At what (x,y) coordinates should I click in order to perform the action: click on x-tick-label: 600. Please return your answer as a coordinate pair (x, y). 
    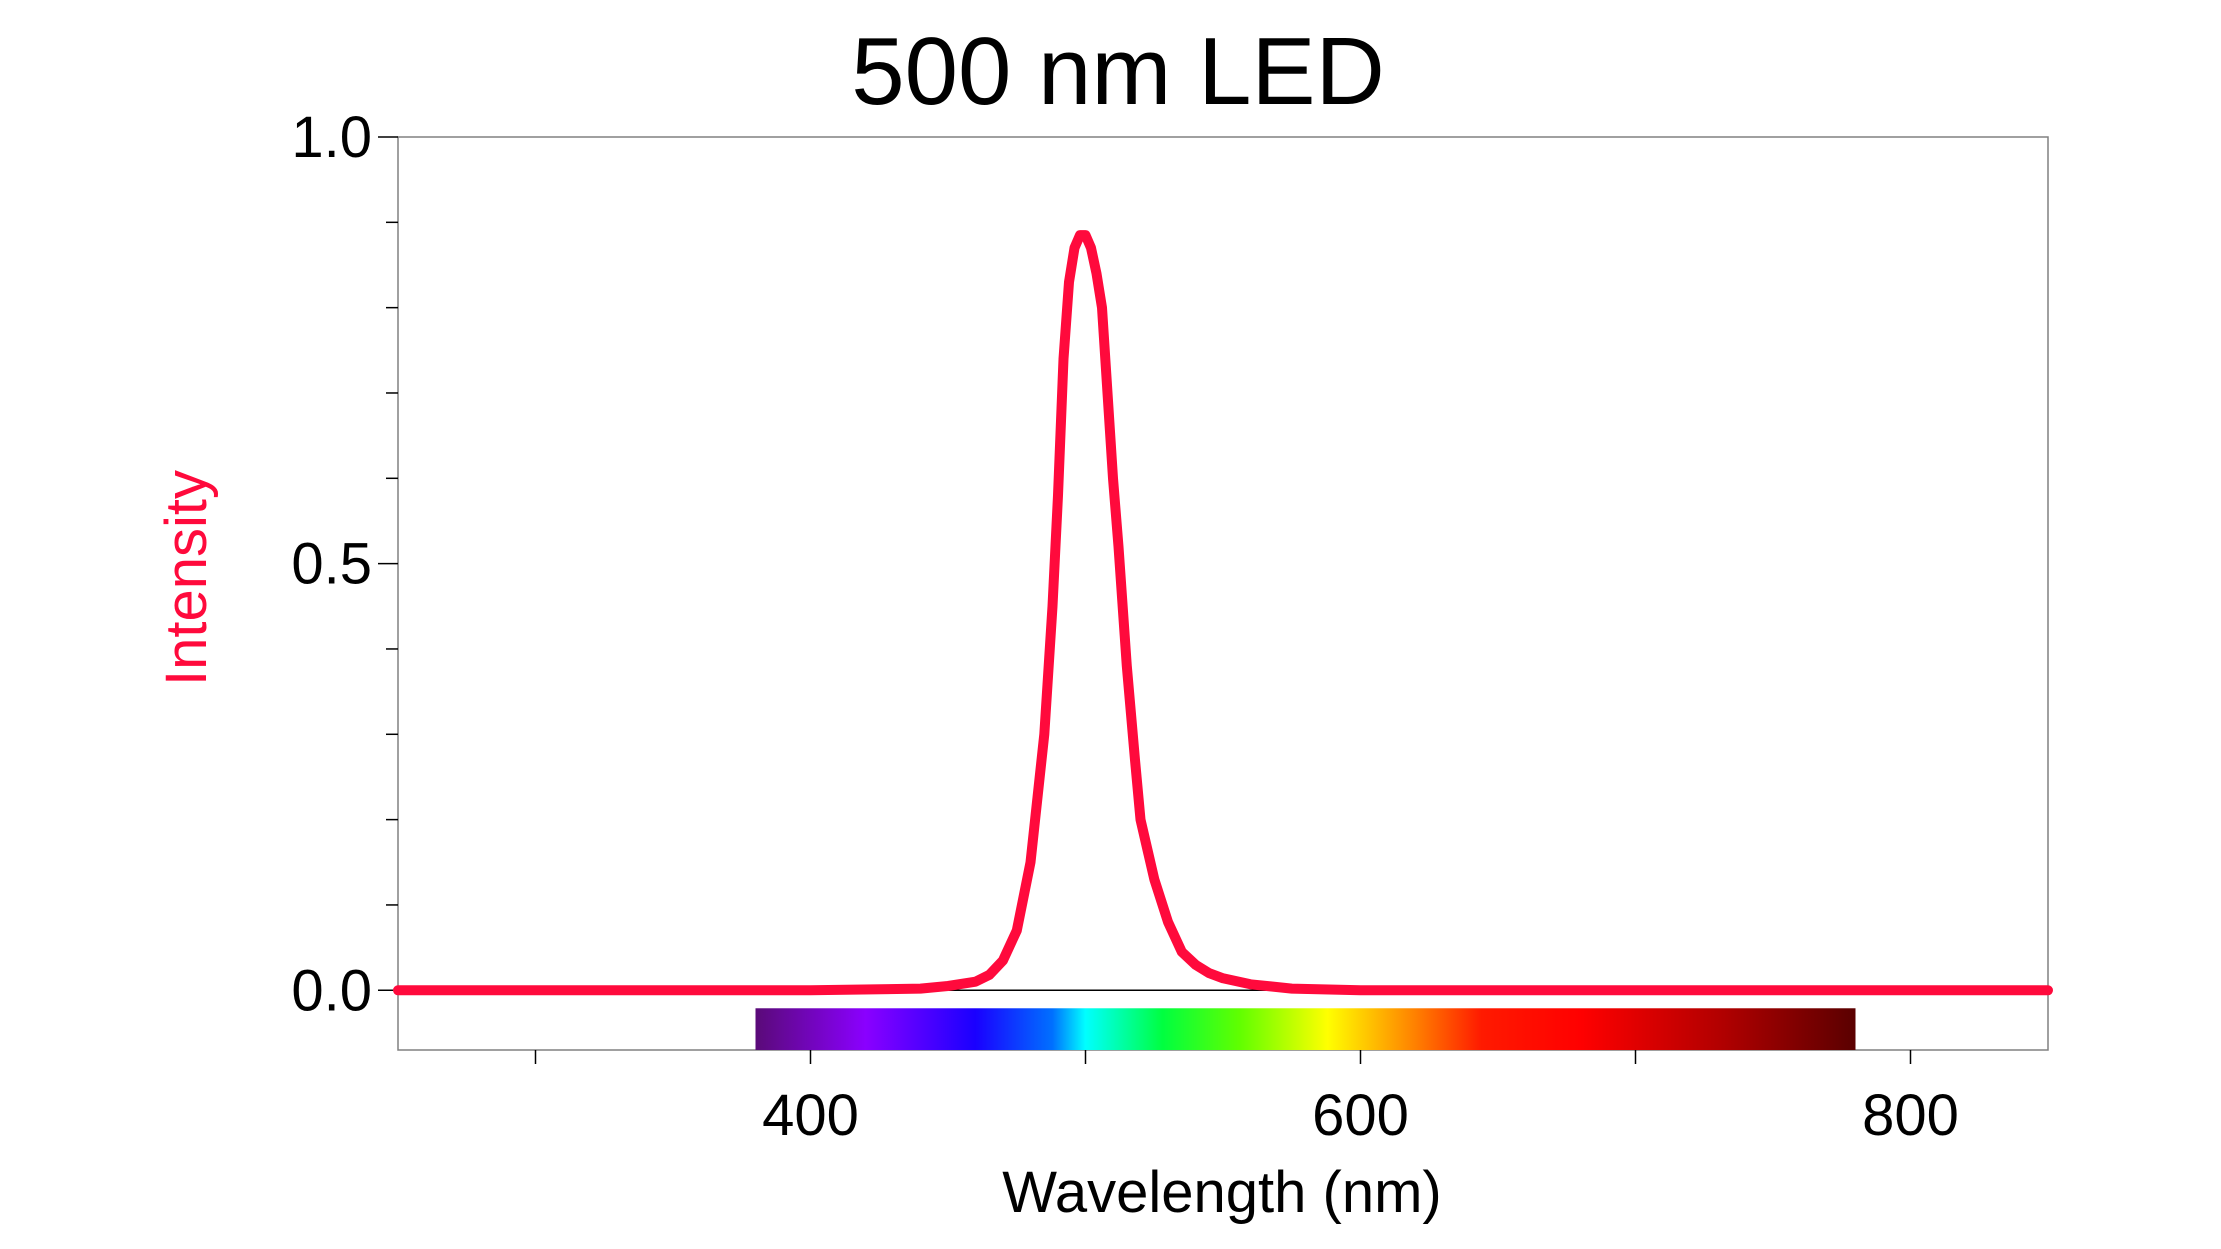
    Looking at the image, I should click on (1360, 1115).